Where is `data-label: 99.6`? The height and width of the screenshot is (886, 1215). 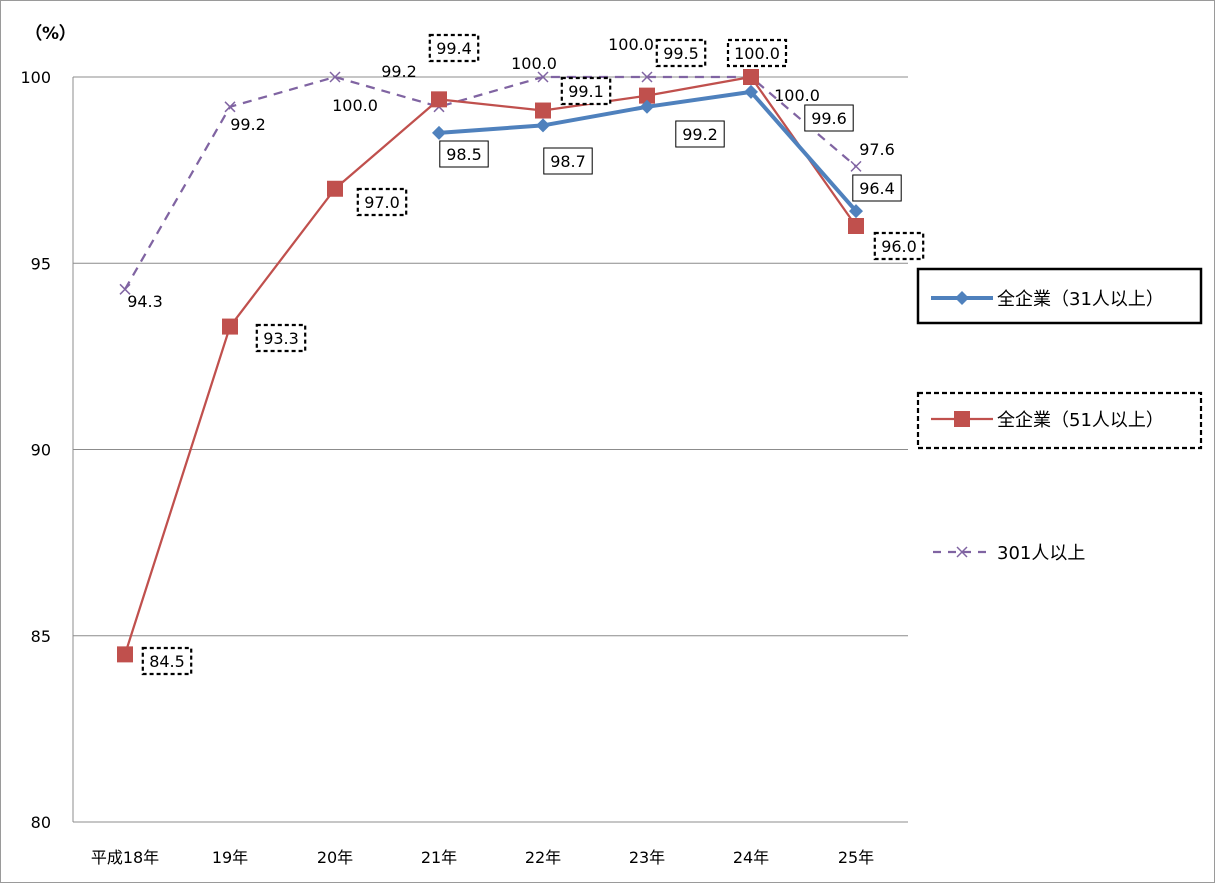
data-label: 99.6 is located at coordinates (829, 118).